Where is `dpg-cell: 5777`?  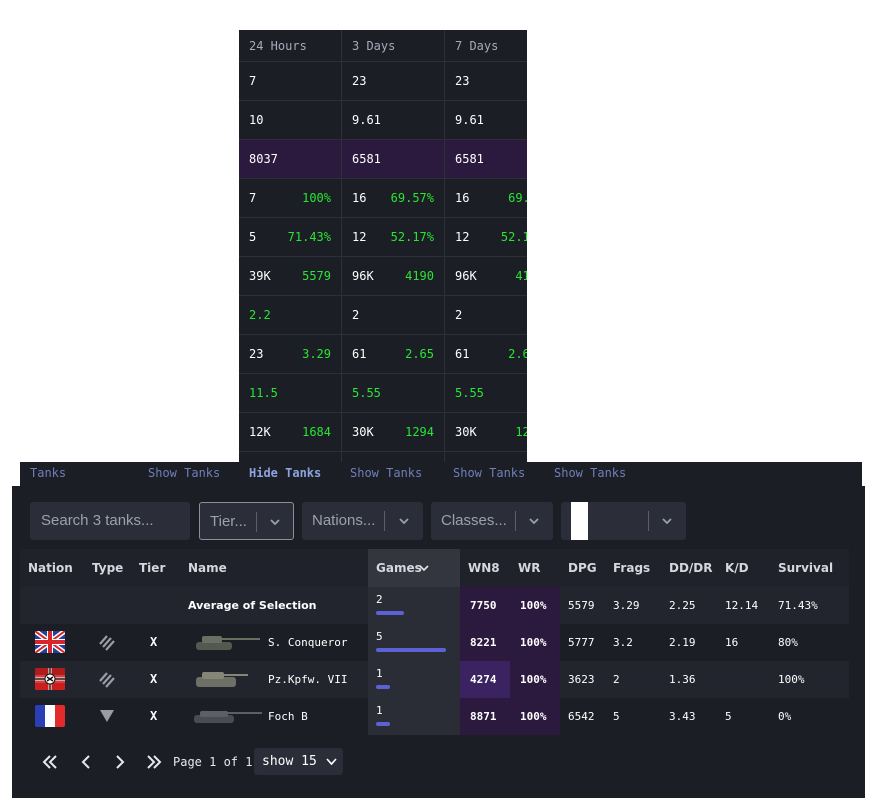
dpg-cell: 5777 is located at coordinates (581, 642).